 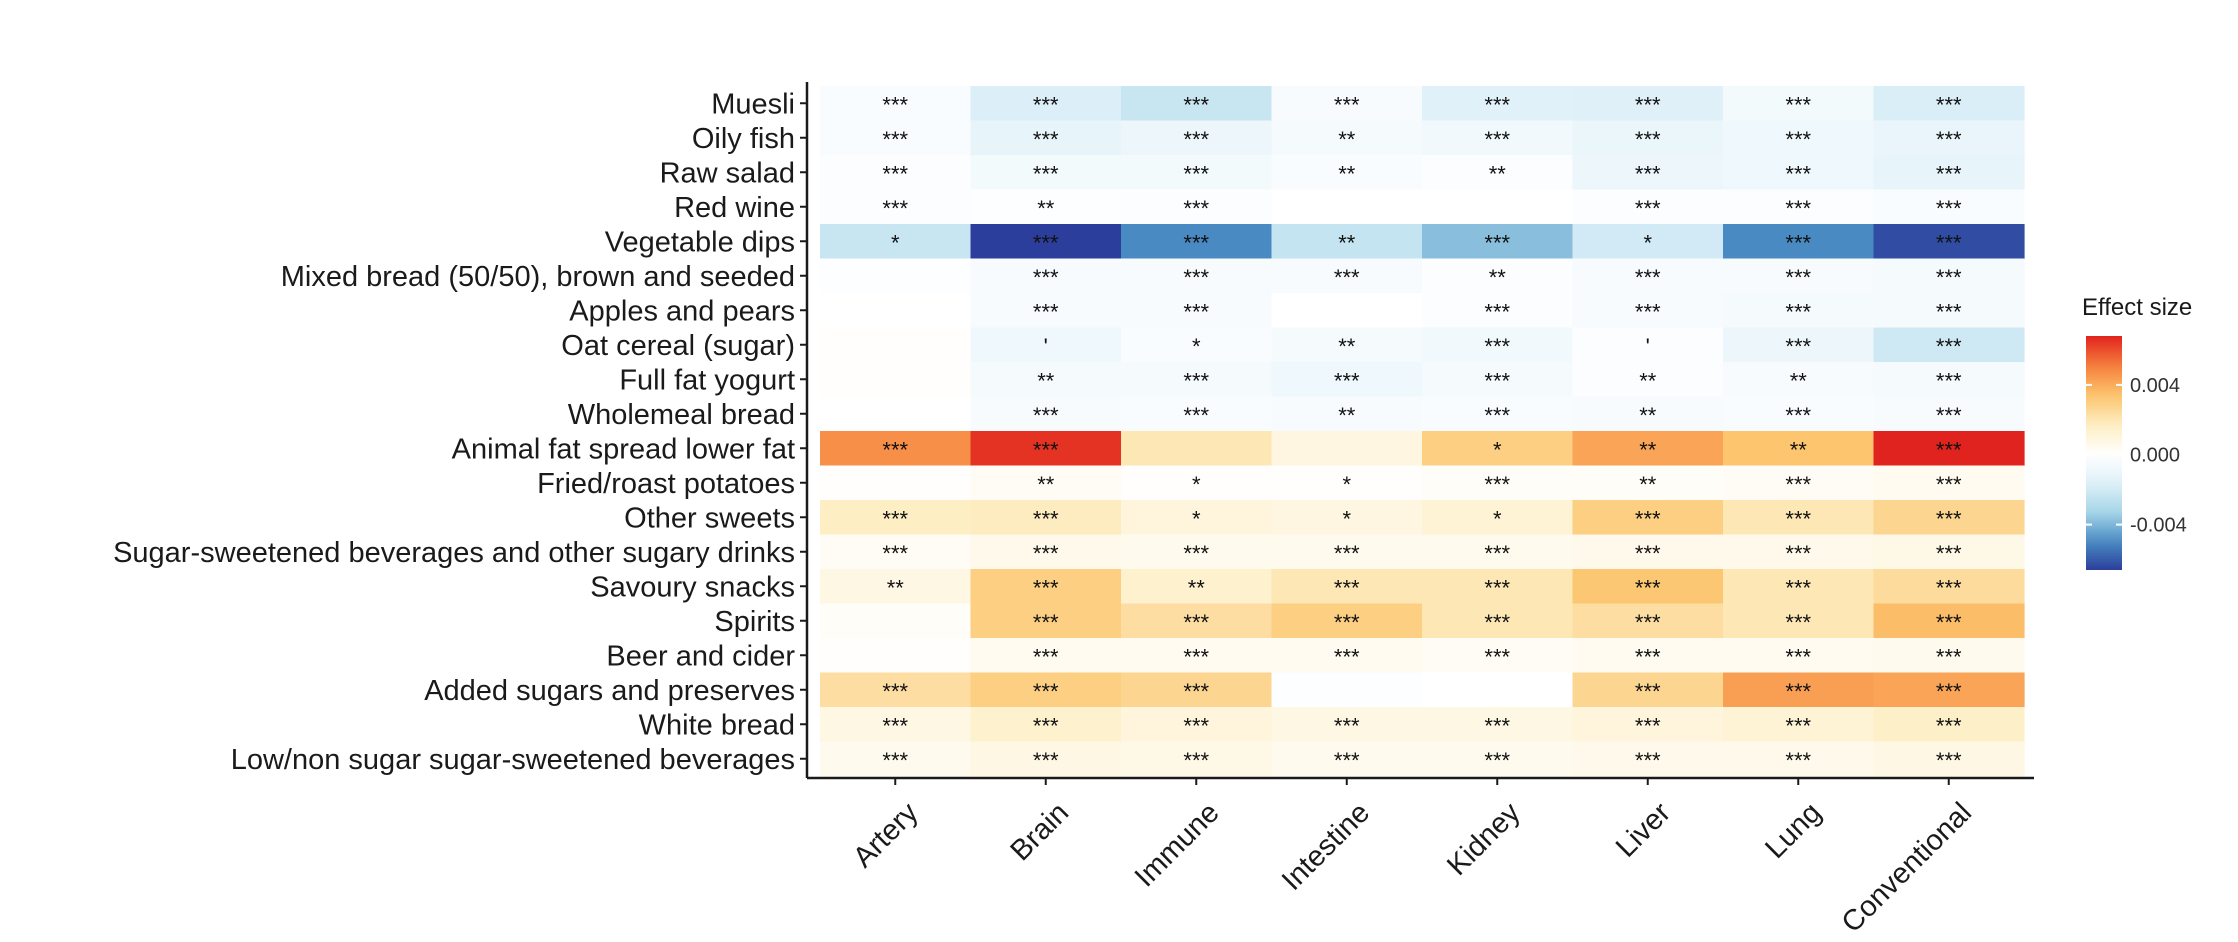 What do you see at coordinates (2155, 456) in the screenshot?
I see `legend-tick-label: 0.000` at bounding box center [2155, 456].